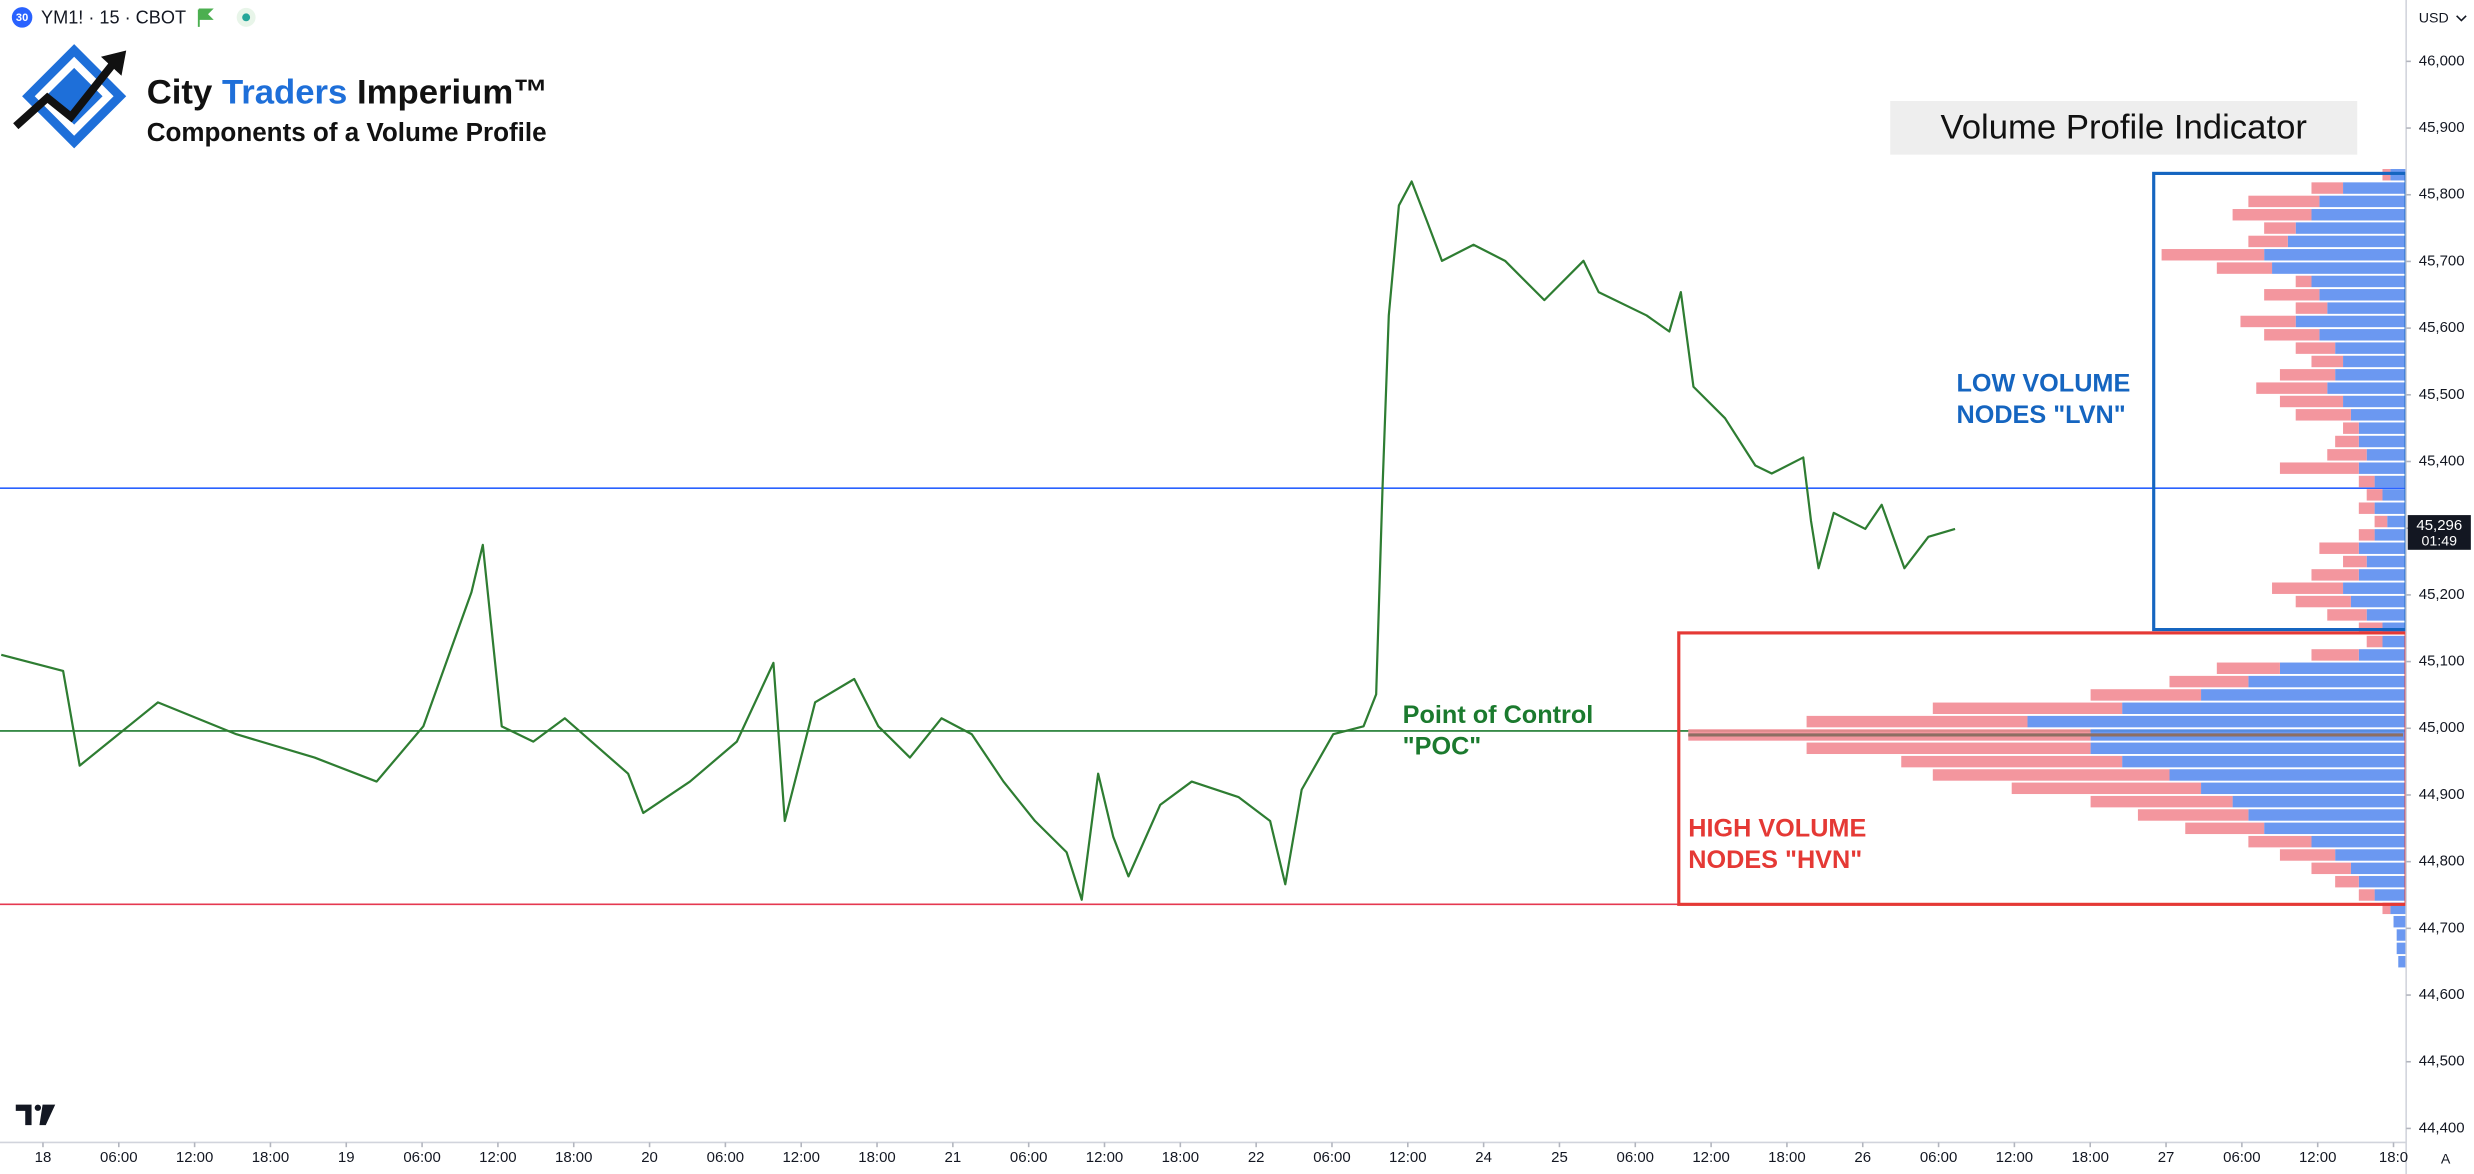 The height and width of the screenshot is (1174, 2474). What do you see at coordinates (2442, 1061) in the screenshot?
I see `y-tick-label: 44,500` at bounding box center [2442, 1061].